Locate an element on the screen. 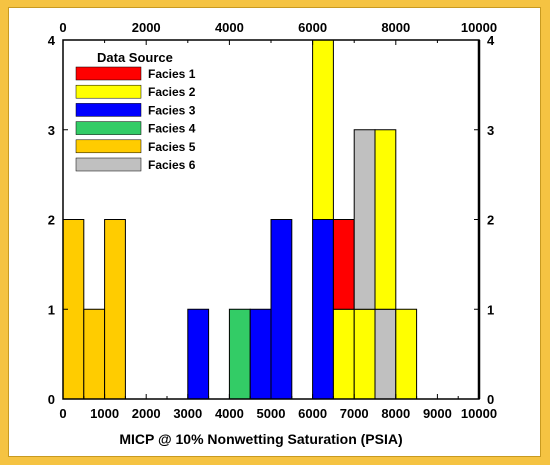 This screenshot has width=550, height=465. x-tick-label-bottom: 5000 is located at coordinates (271, 413).